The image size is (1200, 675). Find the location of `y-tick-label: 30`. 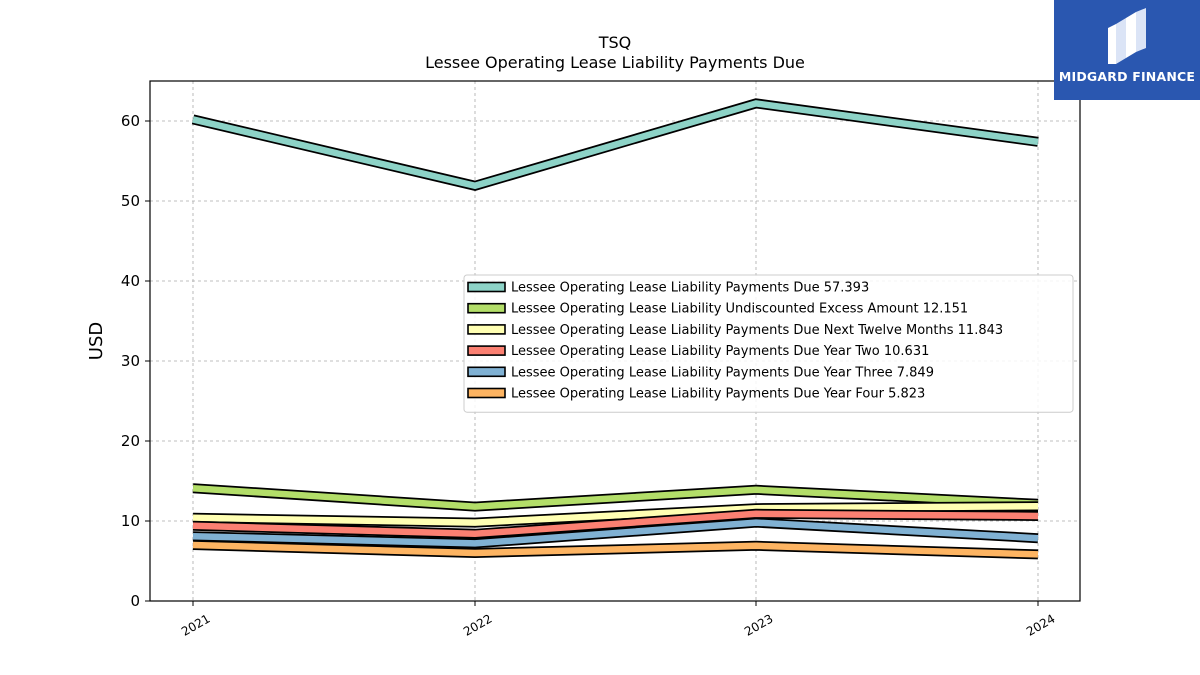

y-tick-label: 30 is located at coordinates (130, 361).